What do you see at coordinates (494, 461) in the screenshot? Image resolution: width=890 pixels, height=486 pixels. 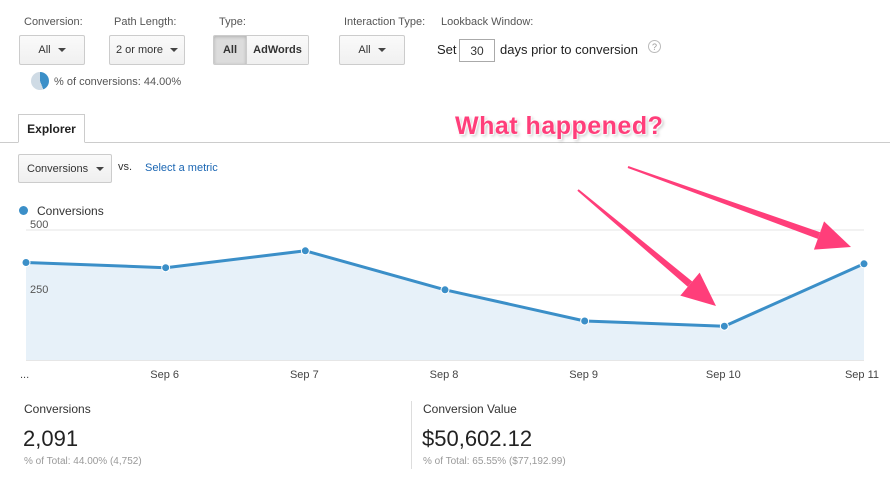 I see `scorecard-value-sub: % of Total: 65.55% ($77,192.99)` at bounding box center [494, 461].